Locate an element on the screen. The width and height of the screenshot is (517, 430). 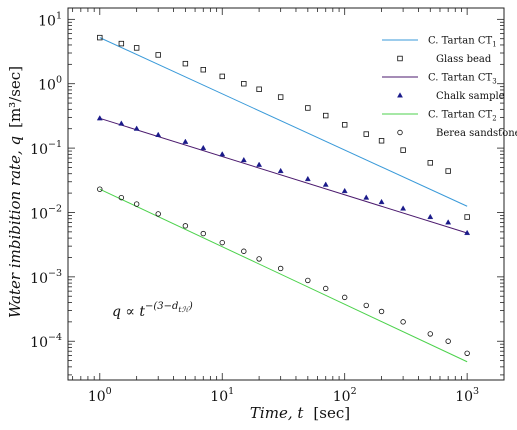
legend-label: Chalk sample is located at coordinates (470, 96).